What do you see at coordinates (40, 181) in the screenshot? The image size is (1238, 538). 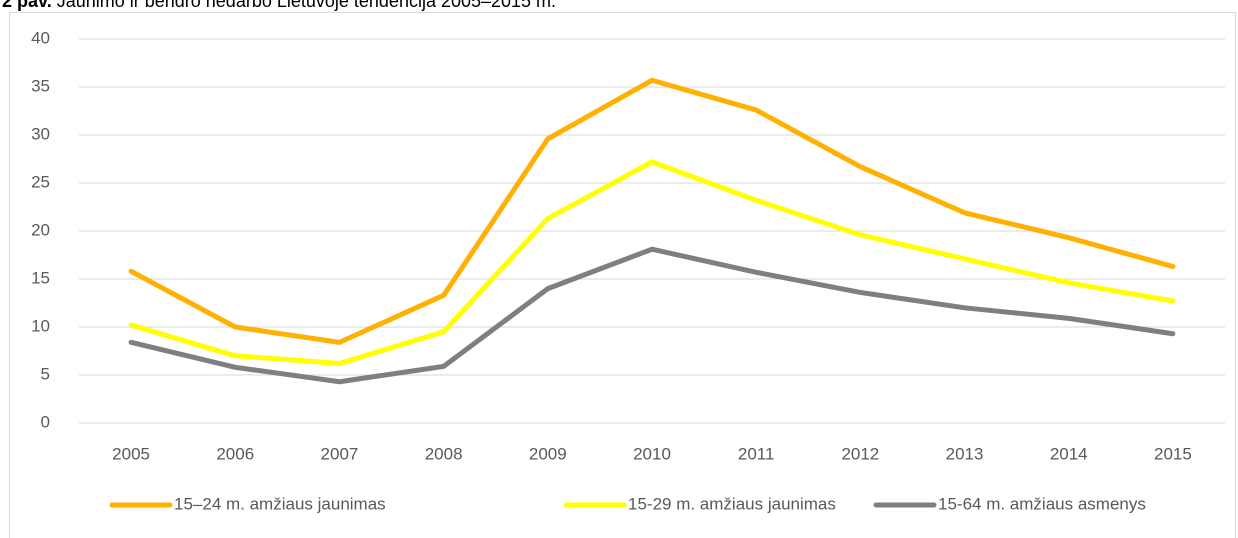 I see `y-tick-label: 25` at bounding box center [40, 181].